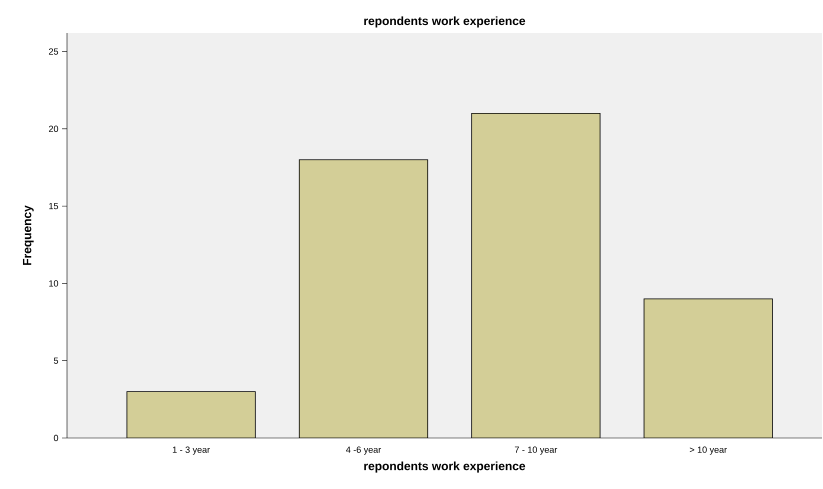 This screenshot has width=823, height=489. Describe the element at coordinates (53, 283) in the screenshot. I see `y-tick-label: 10` at that location.